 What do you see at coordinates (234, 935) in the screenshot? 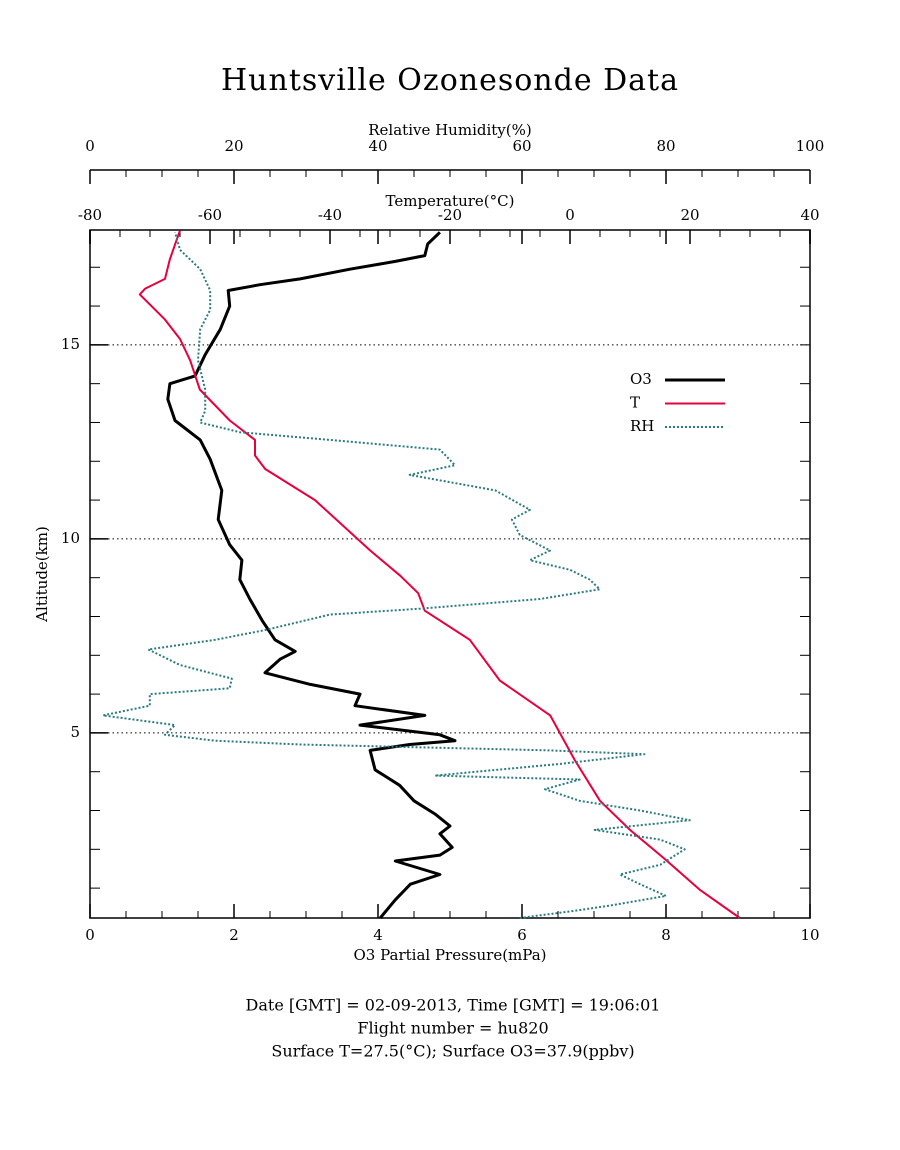
I see `x-tick-label: 2` at bounding box center [234, 935].